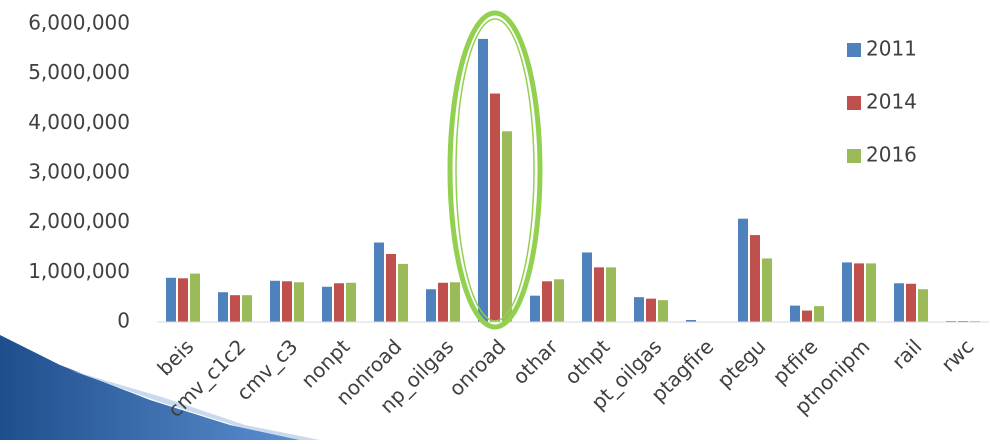 Image resolution: width=990 pixels, height=444 pixels. Describe the element at coordinates (79, 72) in the screenshot. I see `y-tick-label: 5,000,000` at that location.